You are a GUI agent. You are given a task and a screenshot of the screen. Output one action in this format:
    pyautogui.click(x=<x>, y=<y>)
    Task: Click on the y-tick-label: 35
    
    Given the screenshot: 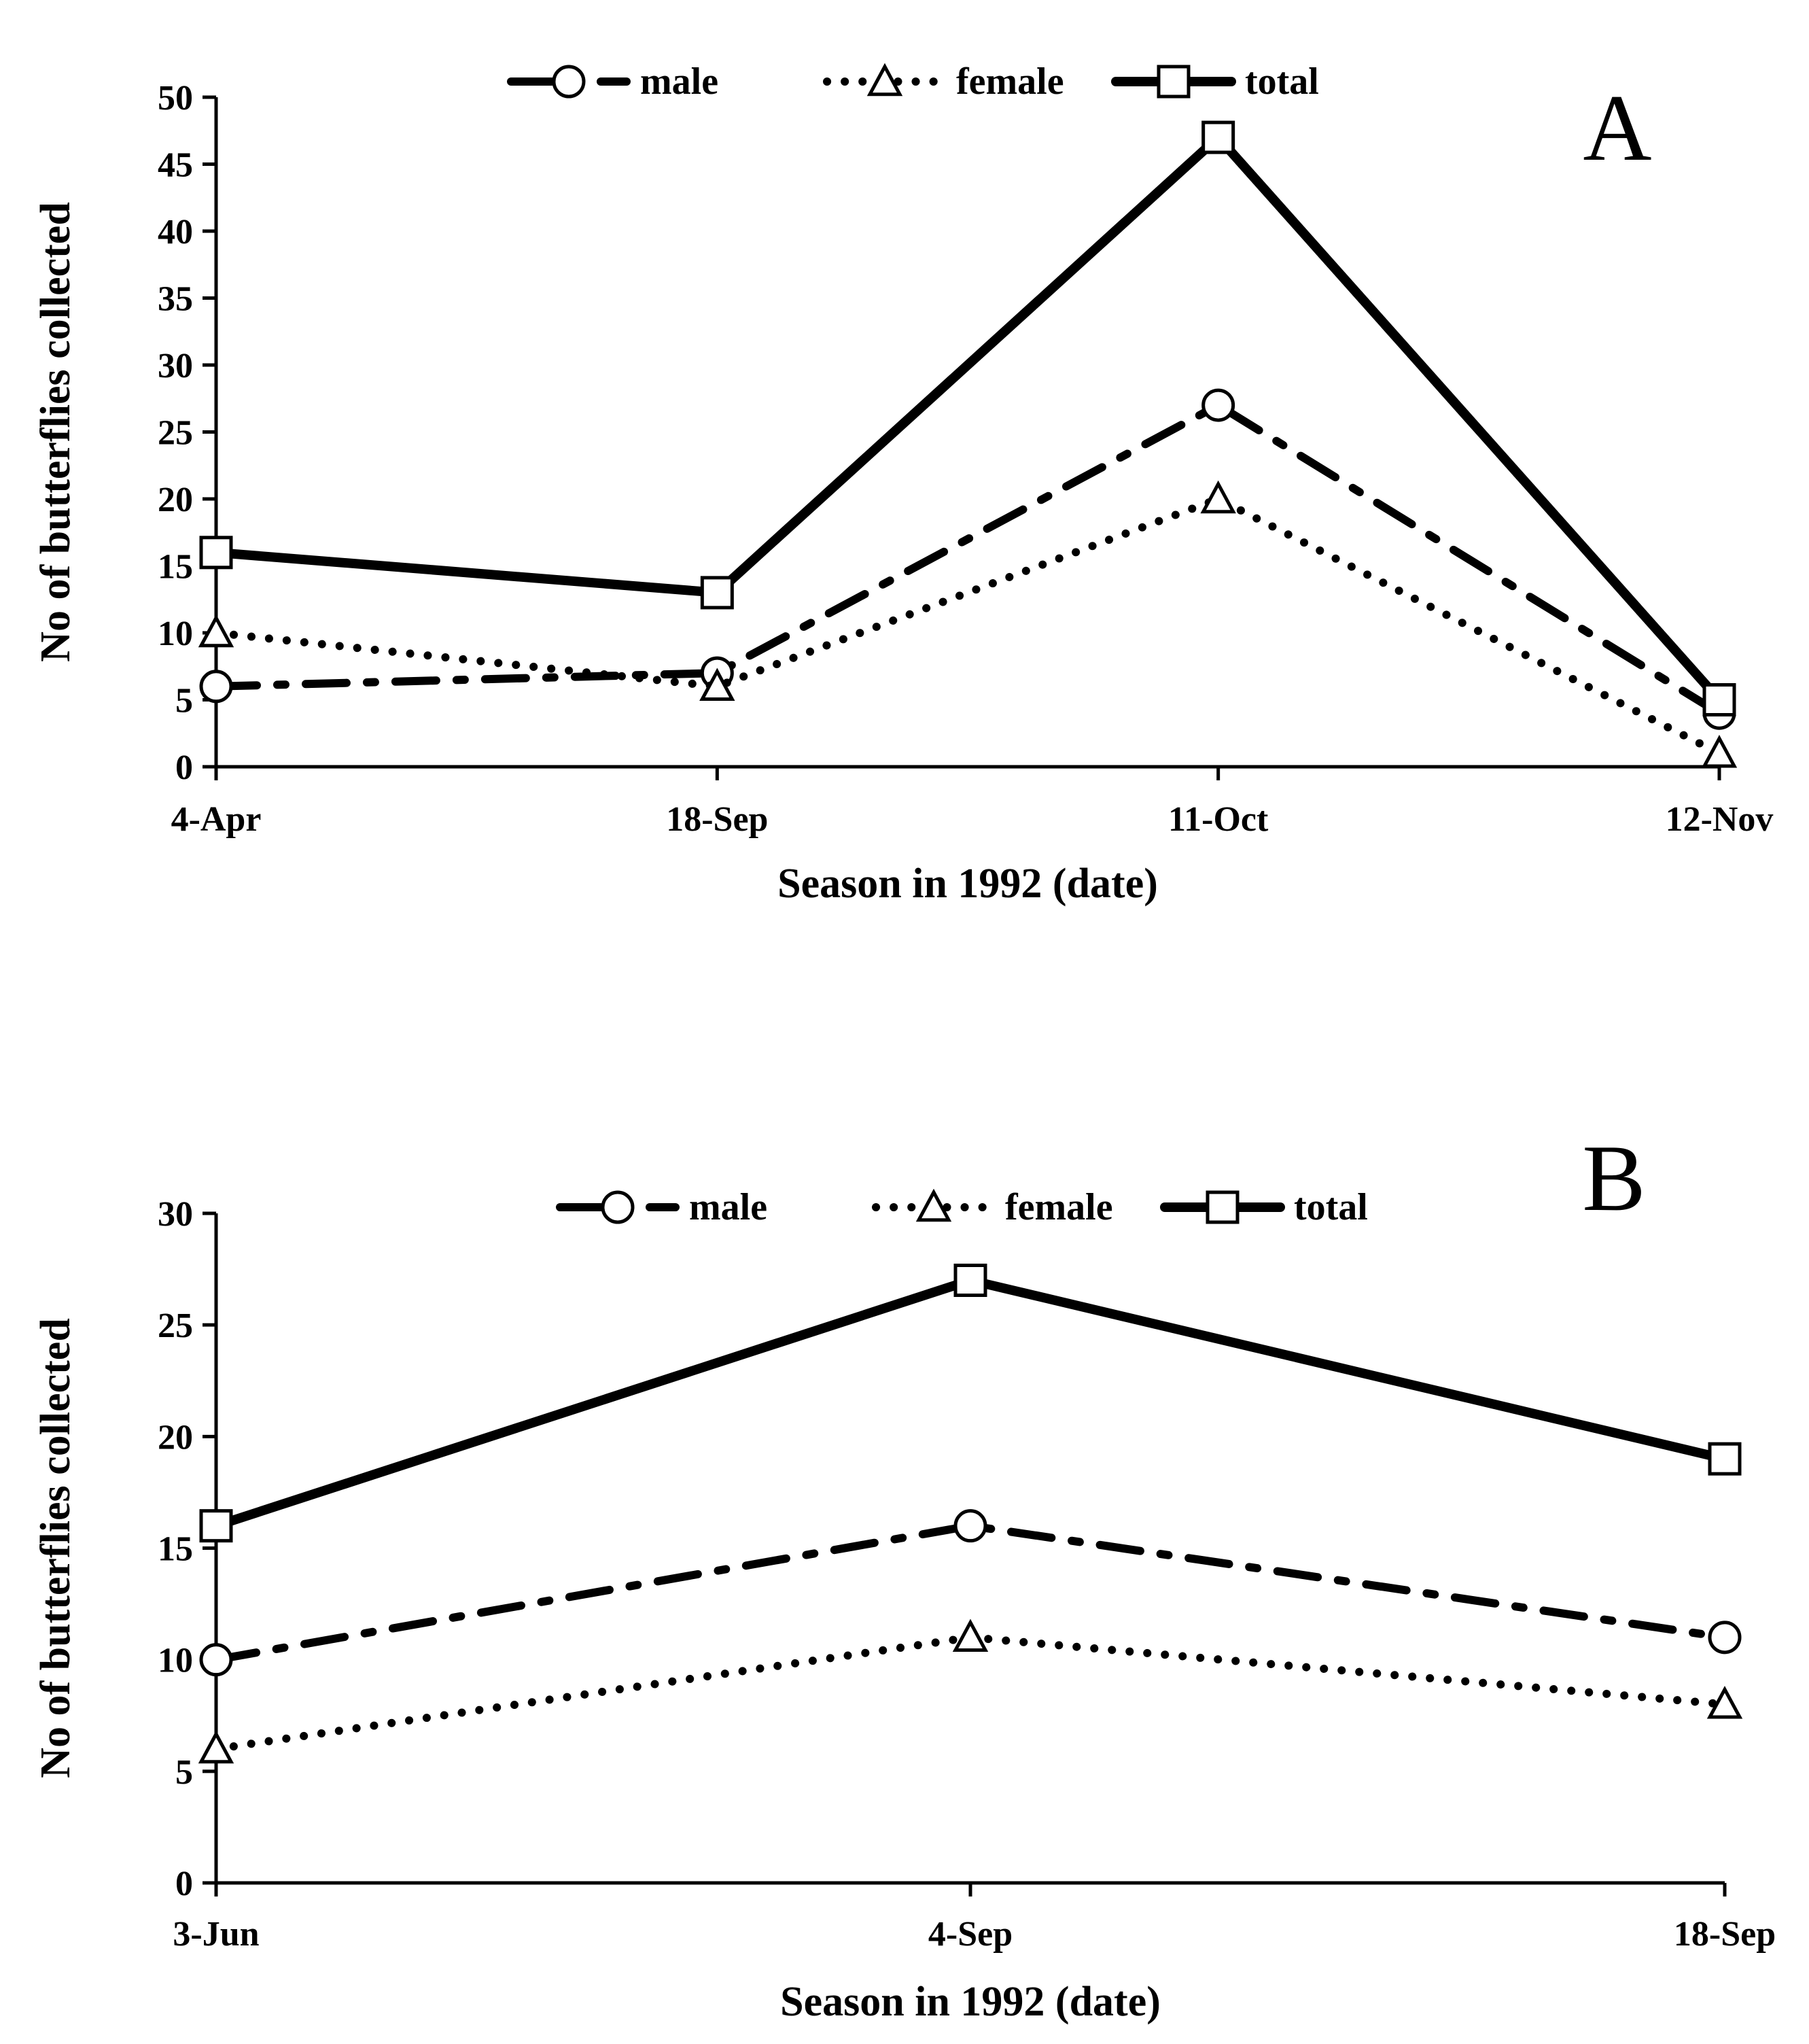 What is the action you would take?
    pyautogui.click(x=175, y=299)
    